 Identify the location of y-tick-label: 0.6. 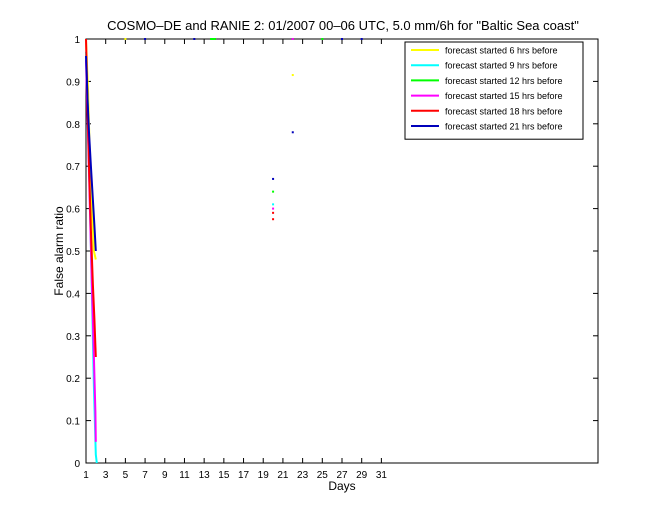
(73, 210).